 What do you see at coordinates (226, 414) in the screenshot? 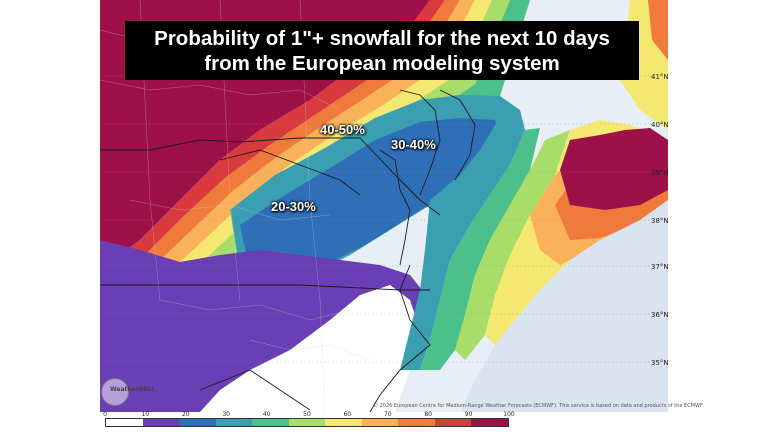
I see `colorbar-tick-label: 30` at bounding box center [226, 414].